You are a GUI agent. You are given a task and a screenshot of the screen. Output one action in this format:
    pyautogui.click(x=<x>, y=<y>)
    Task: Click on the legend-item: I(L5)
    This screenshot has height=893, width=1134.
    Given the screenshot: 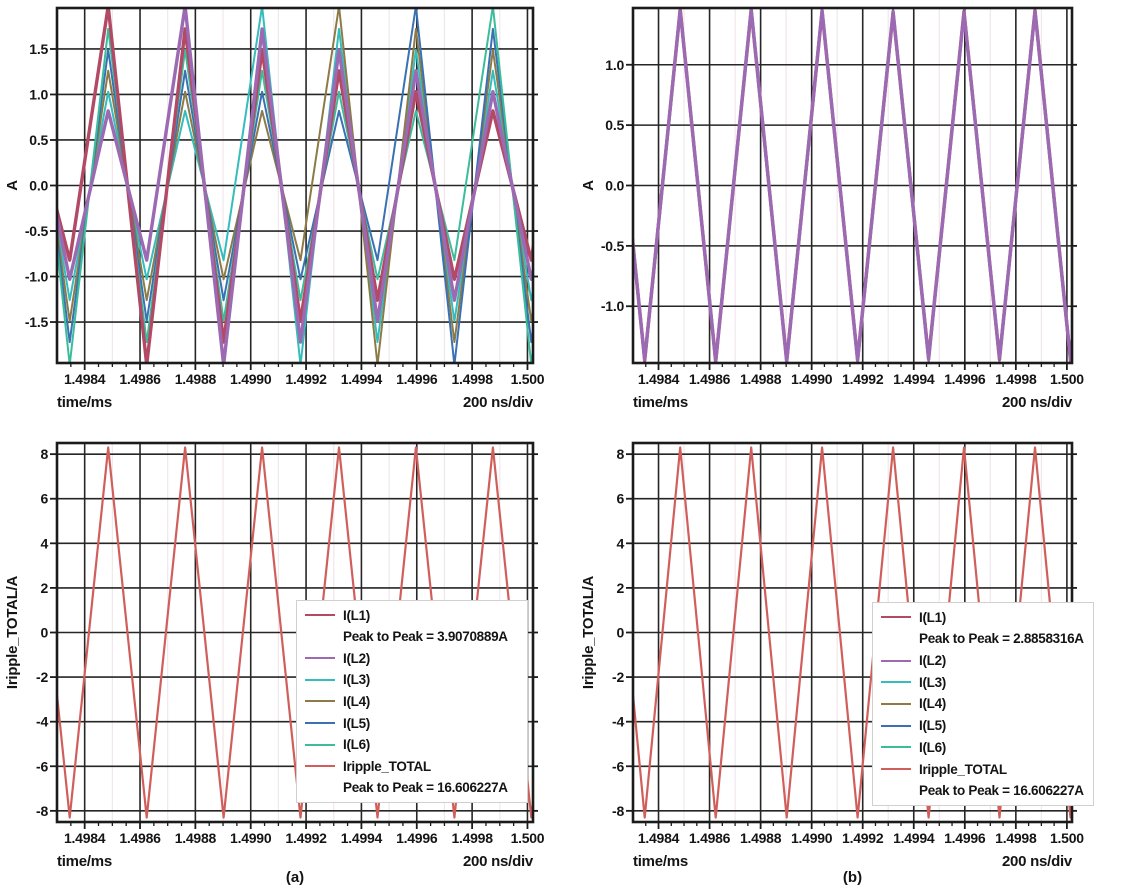 What is the action you would take?
    pyautogui.click(x=987, y=725)
    